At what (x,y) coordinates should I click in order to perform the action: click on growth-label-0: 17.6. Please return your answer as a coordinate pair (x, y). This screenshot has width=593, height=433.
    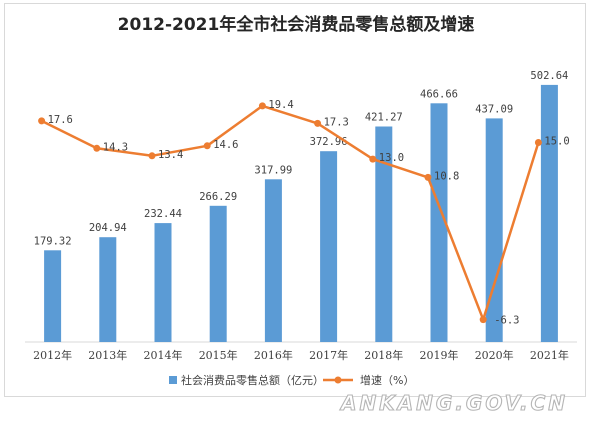
    Looking at the image, I should click on (60, 120).